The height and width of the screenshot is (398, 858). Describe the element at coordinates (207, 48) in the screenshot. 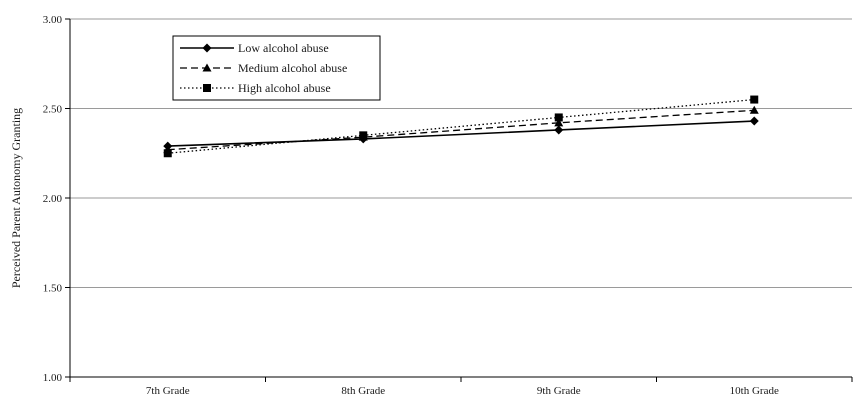

I see `legend-marker-diamond` at that location.